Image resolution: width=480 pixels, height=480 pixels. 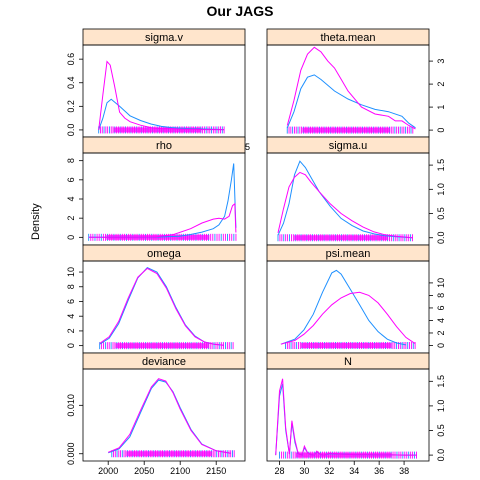 I want to click on x-tick-label: 38, so click(x=404, y=471).